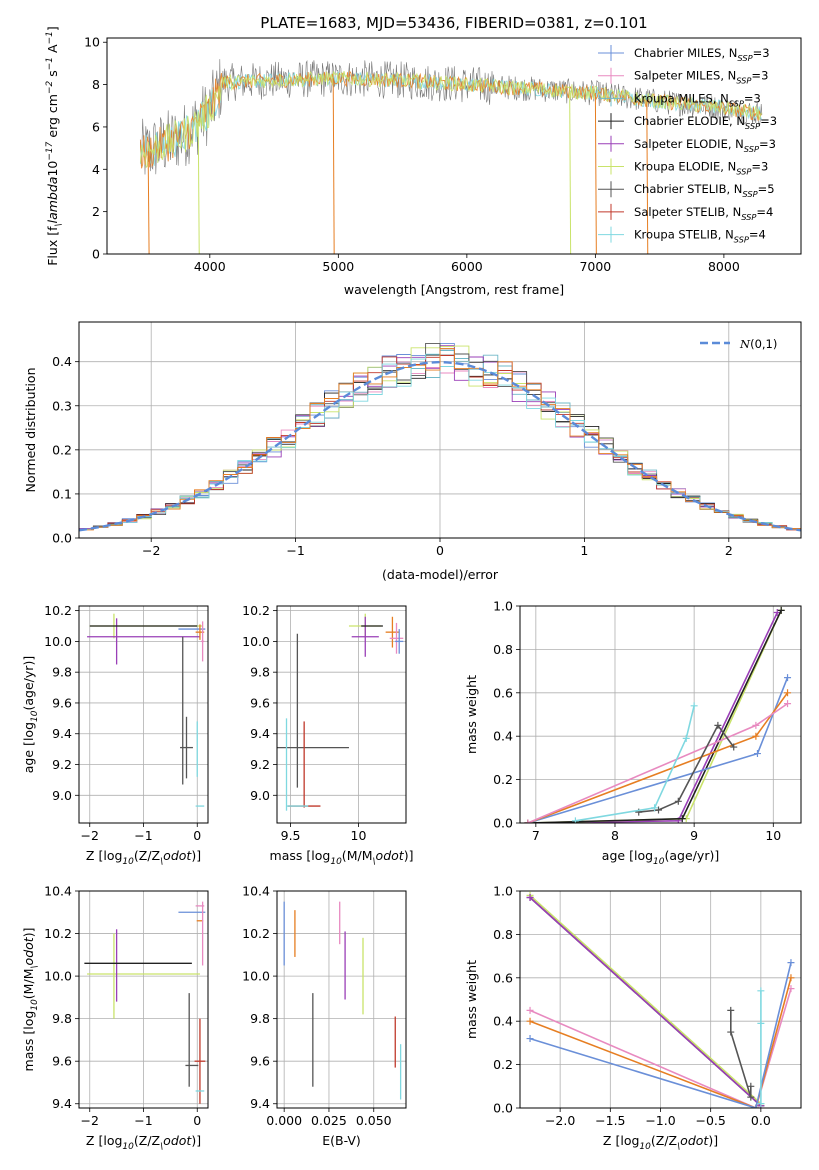  What do you see at coordinates (346, 1140) in the screenshot?
I see `label-part: -` at bounding box center [346, 1140].